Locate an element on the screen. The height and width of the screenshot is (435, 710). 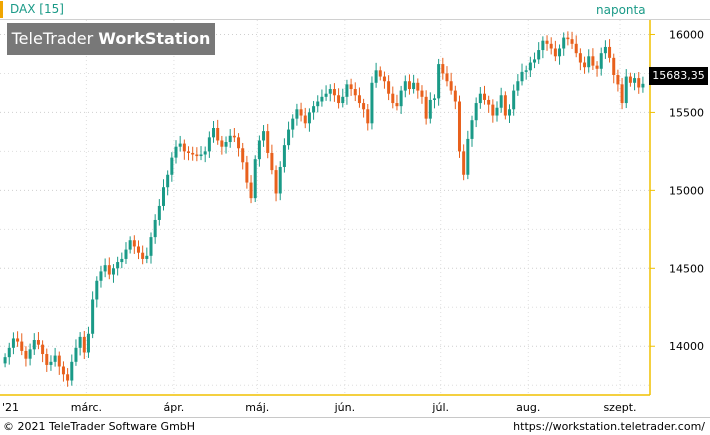
y-tick-label: 16000 is located at coordinates (686, 34).